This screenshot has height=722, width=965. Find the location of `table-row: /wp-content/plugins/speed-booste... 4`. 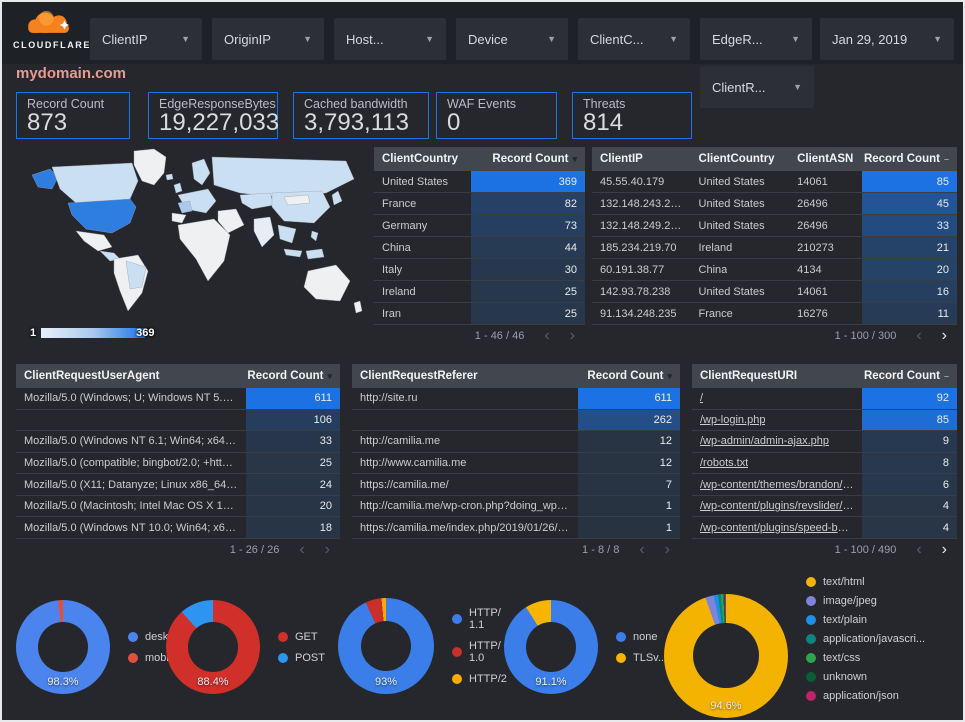

table-row: /wp-content/plugins/speed-booste... 4 is located at coordinates (824, 528).